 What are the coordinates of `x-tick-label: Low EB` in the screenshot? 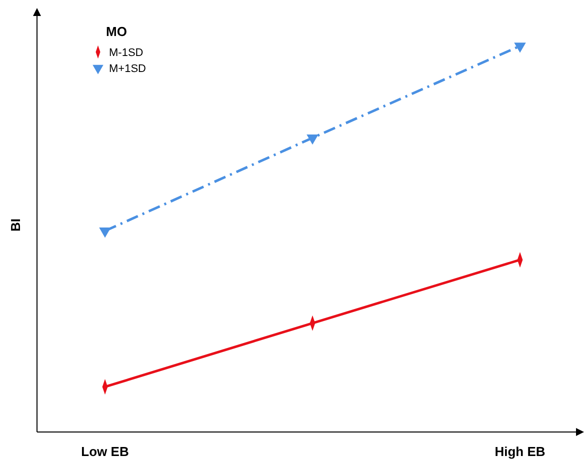 It's located at (105, 452).